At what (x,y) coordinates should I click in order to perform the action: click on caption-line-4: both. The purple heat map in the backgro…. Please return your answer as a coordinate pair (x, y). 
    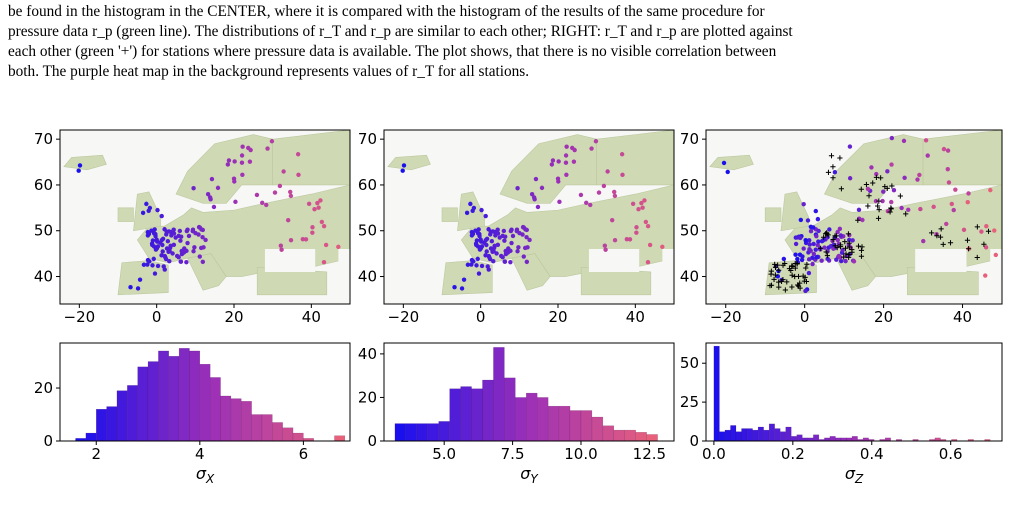
    Looking at the image, I should click on (269, 71).